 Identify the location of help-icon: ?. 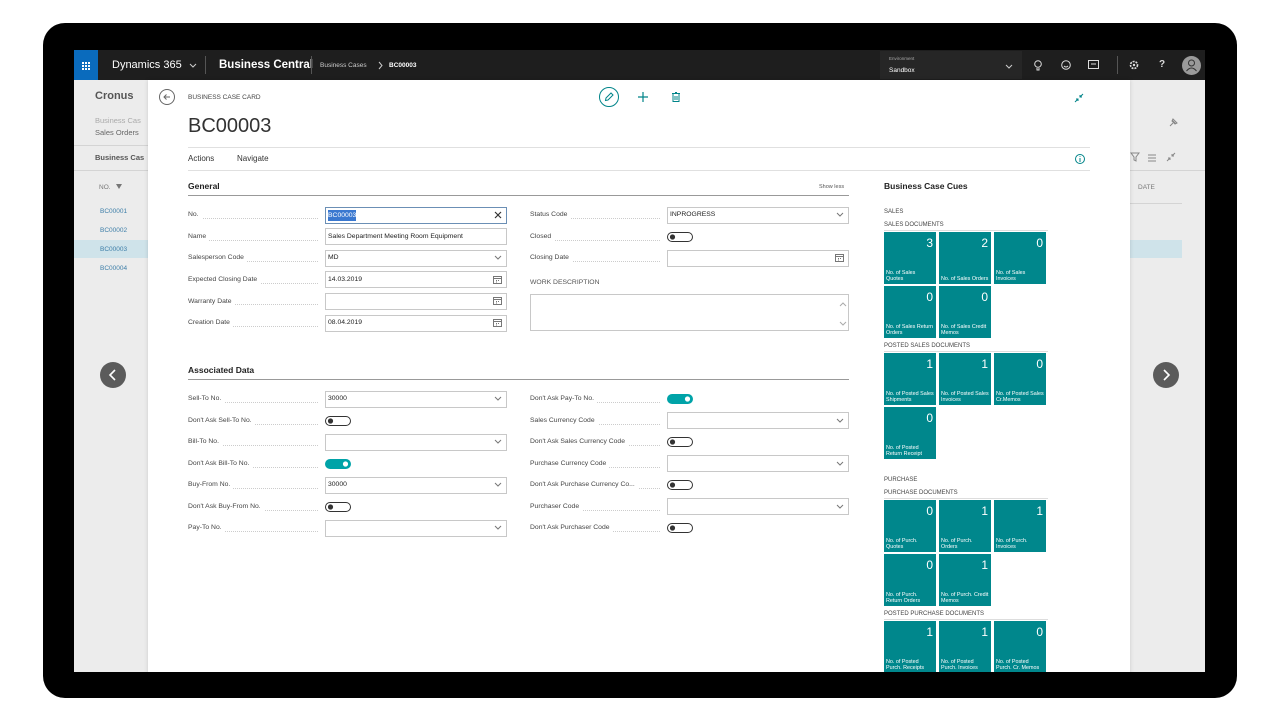
(1162, 64).